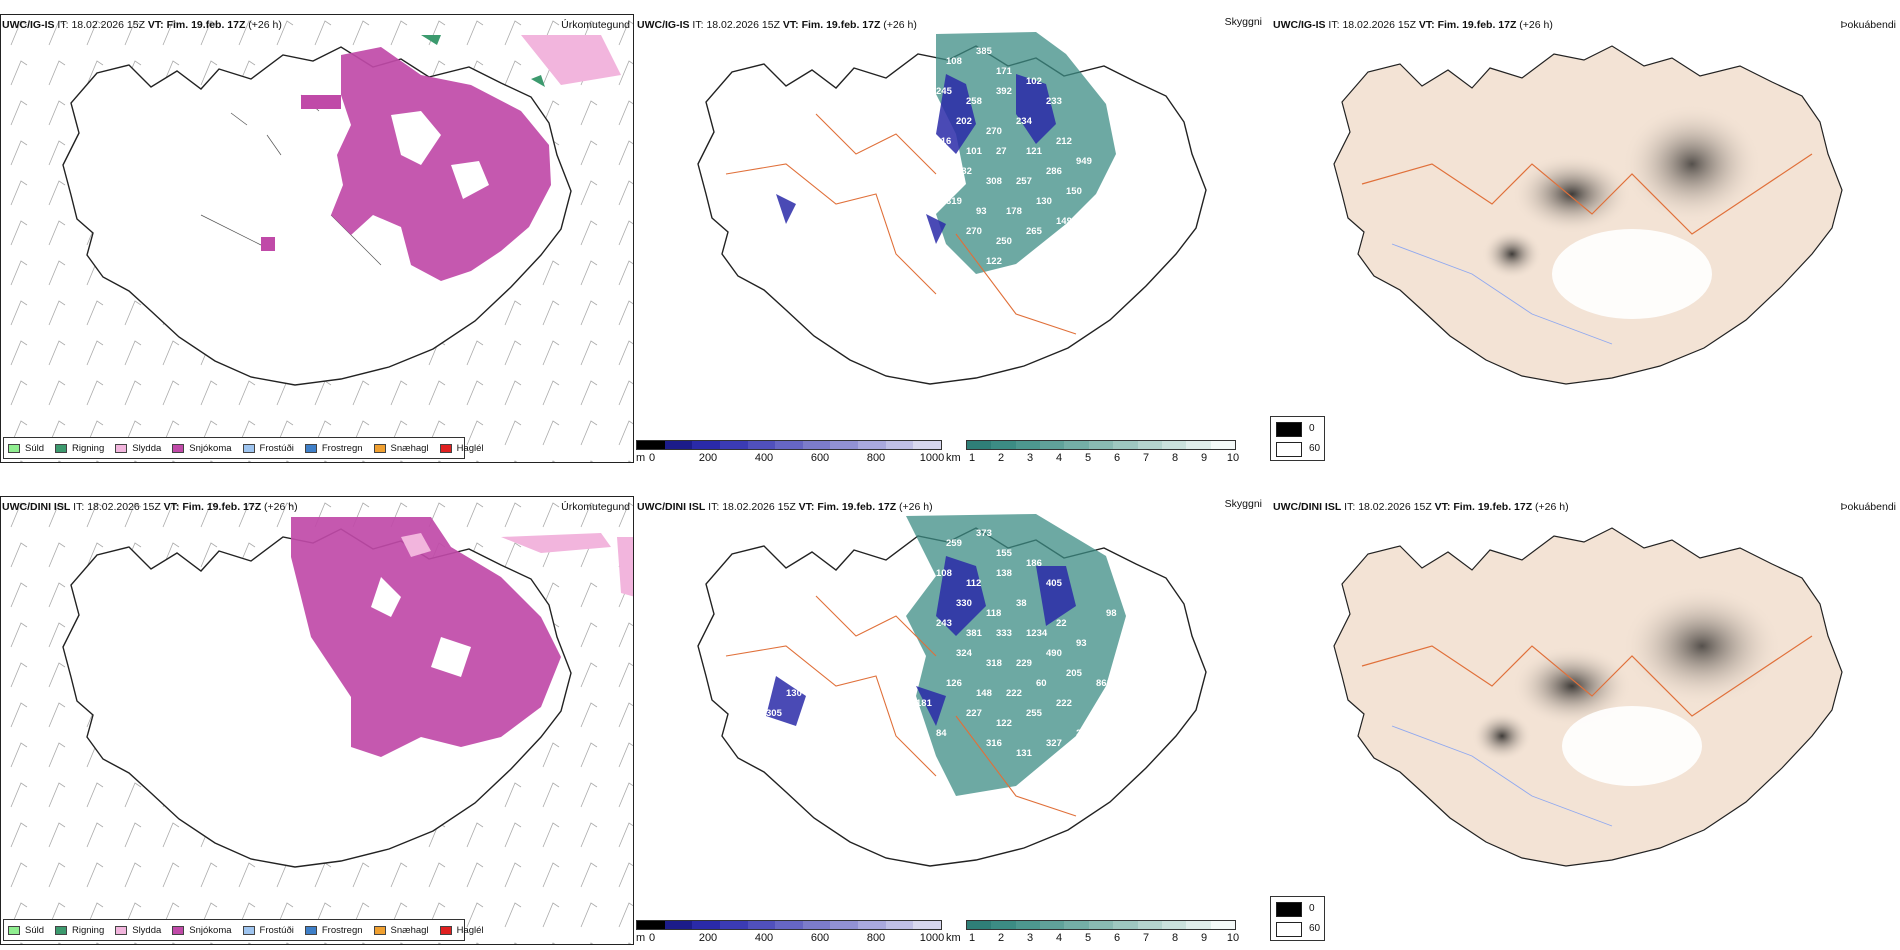 The image size is (1900, 950). Describe the element at coordinates (708, 938) in the screenshot. I see `colorbar-tick-label: 200` at that location.